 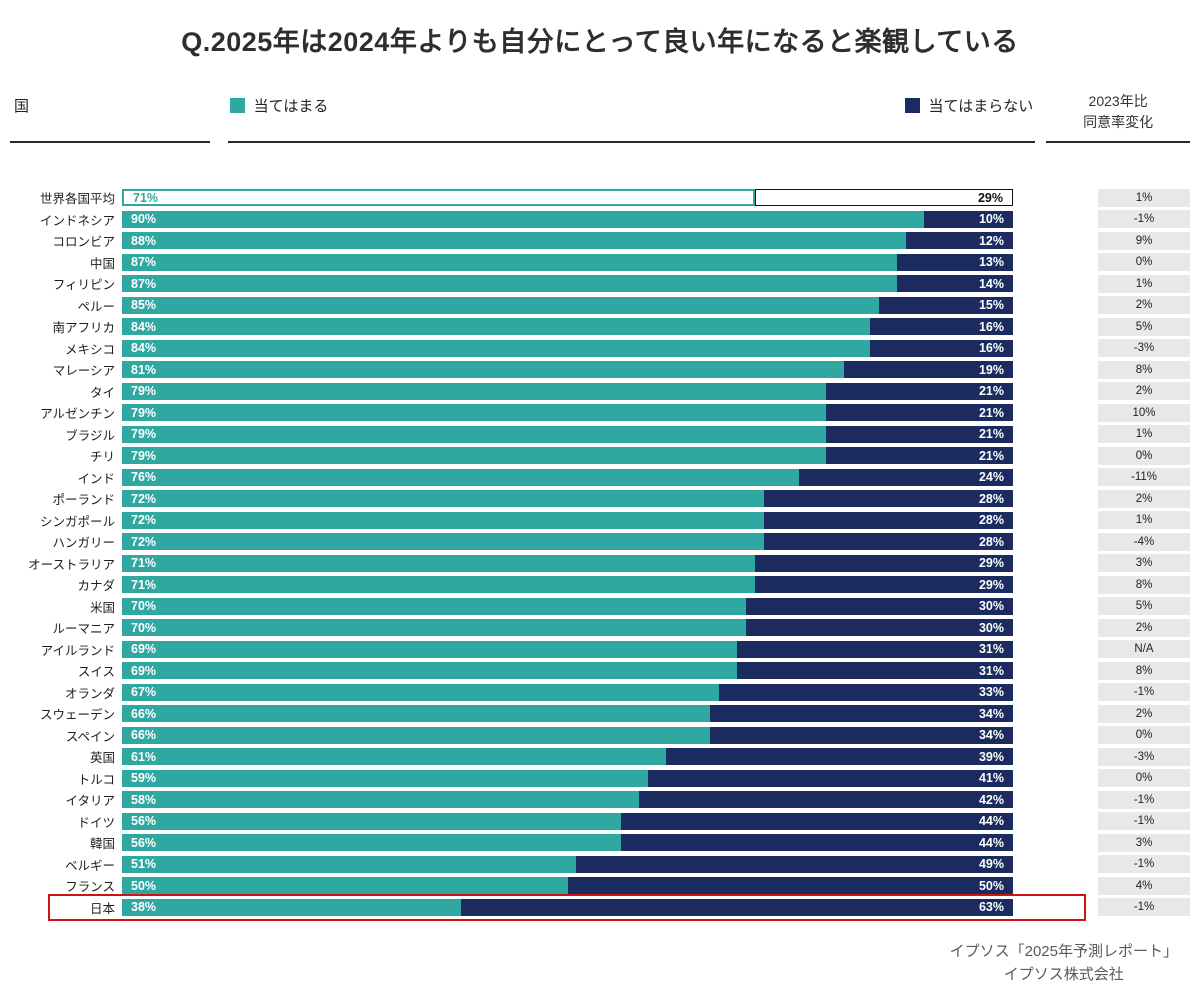 I want to click on country-column-label: 国, so click(x=22, y=106).